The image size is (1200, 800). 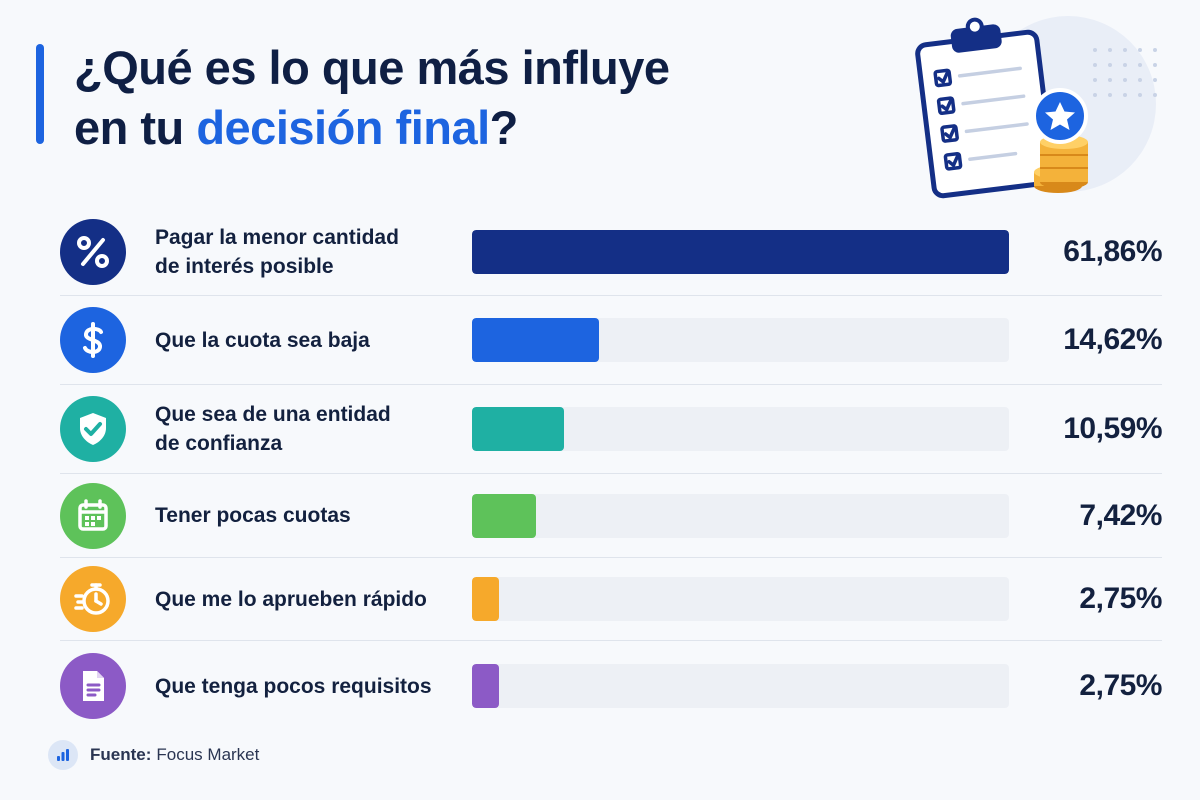 I want to click on bar-label: Que sea de una entidad de confianza, so click(x=310, y=429).